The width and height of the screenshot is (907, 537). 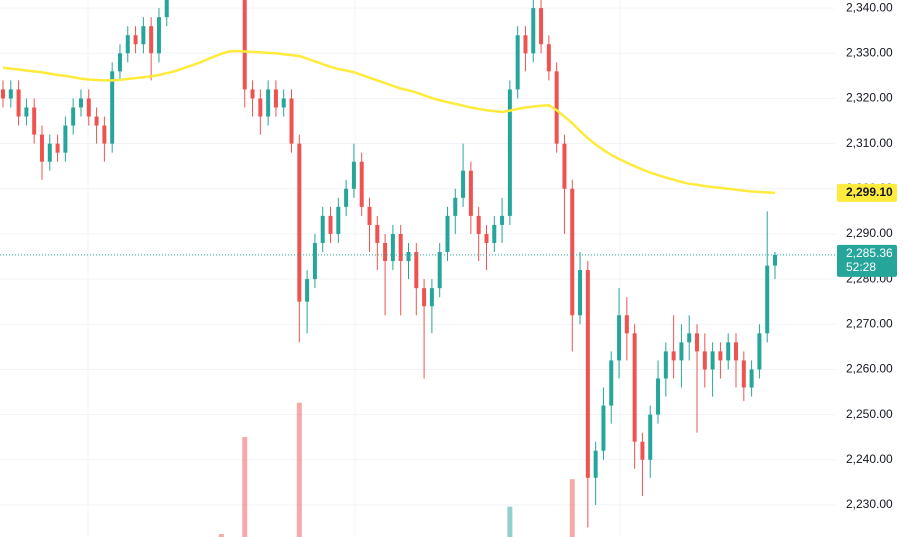 I want to click on price-label-box, so click(x=867, y=260).